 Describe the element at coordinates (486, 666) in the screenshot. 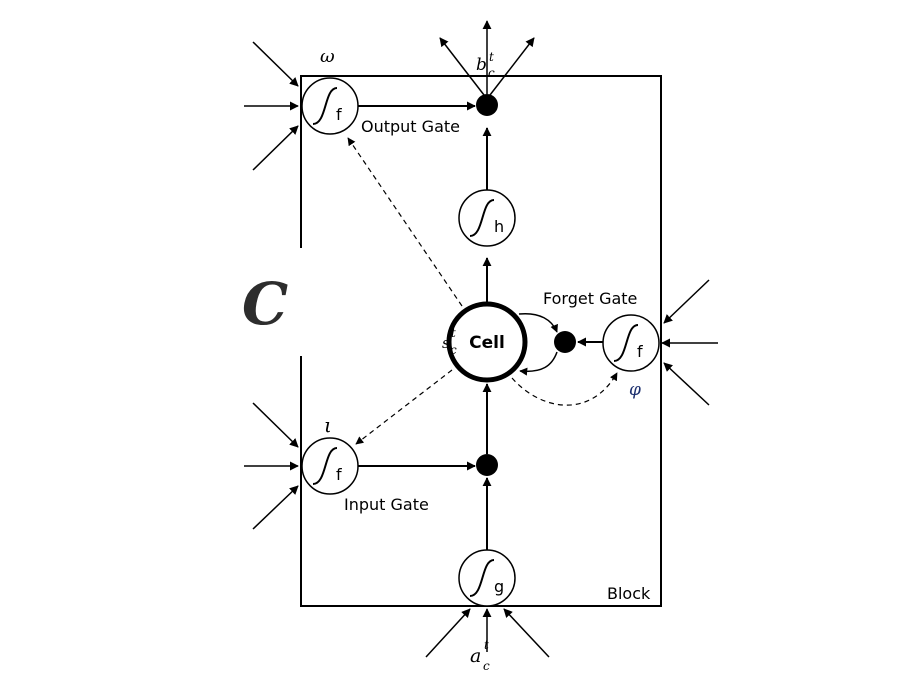

I see `input-a-sub: c` at that location.